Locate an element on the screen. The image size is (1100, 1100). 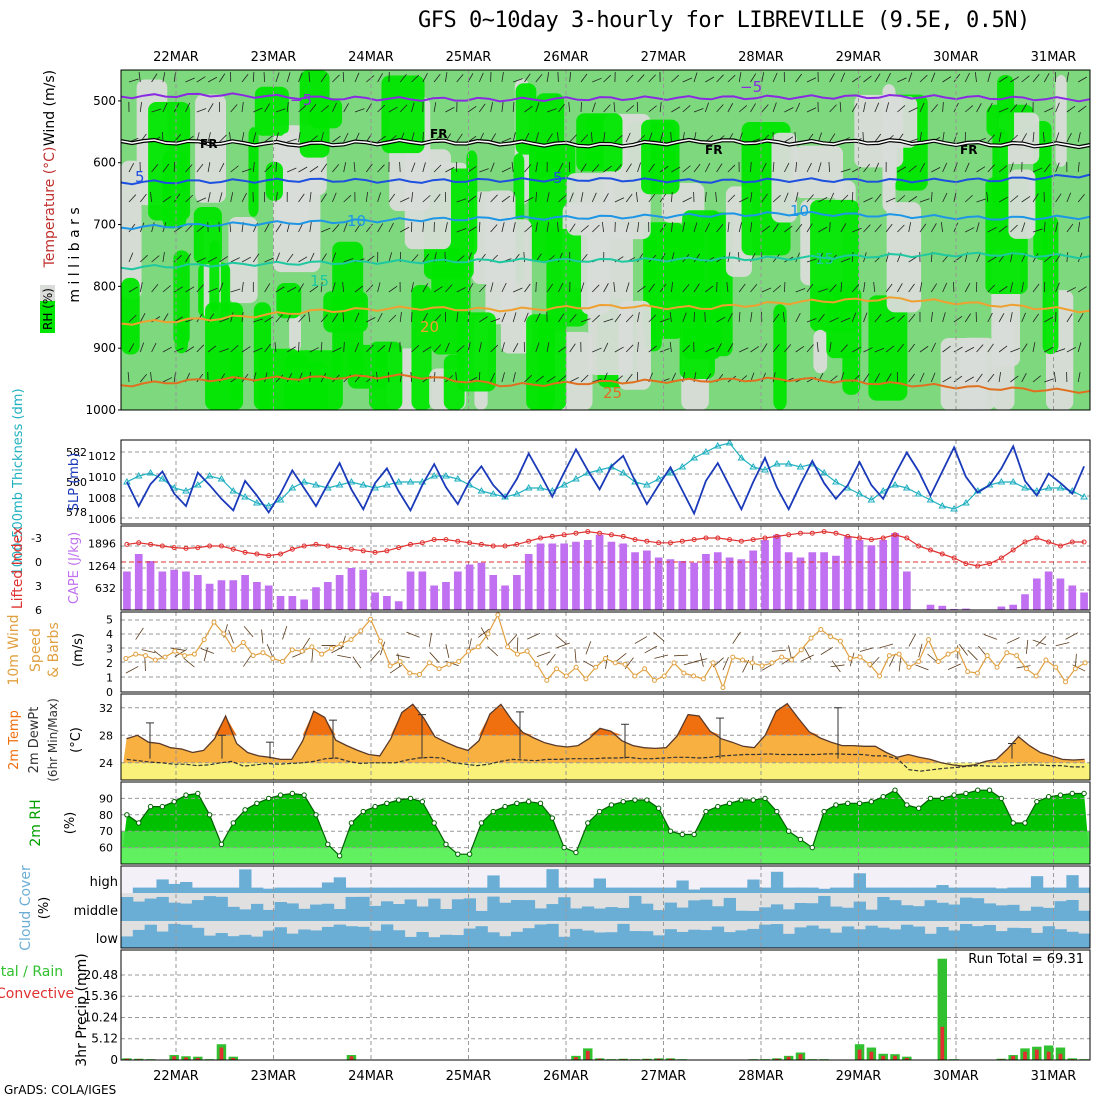
date-label-bottom: 31MAR is located at coordinates (1054, 1076).